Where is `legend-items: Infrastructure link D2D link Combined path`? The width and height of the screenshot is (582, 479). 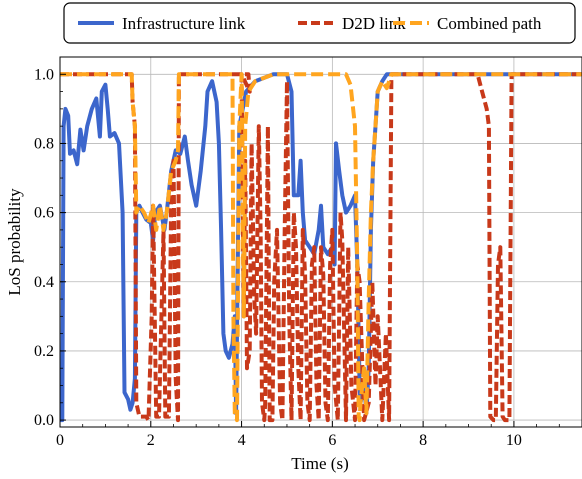 legend-items: Infrastructure link D2D link Combined path is located at coordinates (310, 23).